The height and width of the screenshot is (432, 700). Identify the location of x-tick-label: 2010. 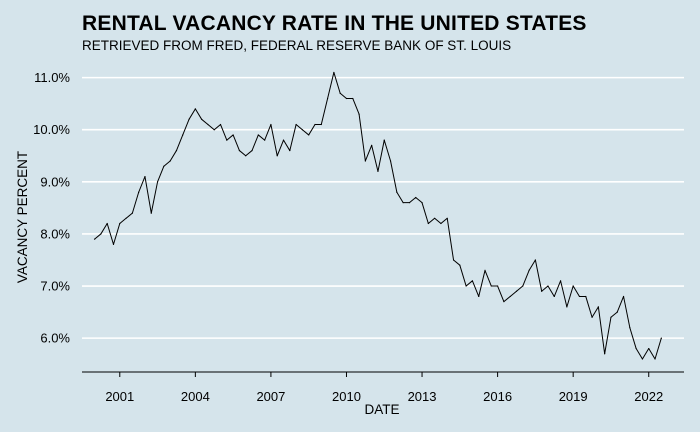
(346, 396).